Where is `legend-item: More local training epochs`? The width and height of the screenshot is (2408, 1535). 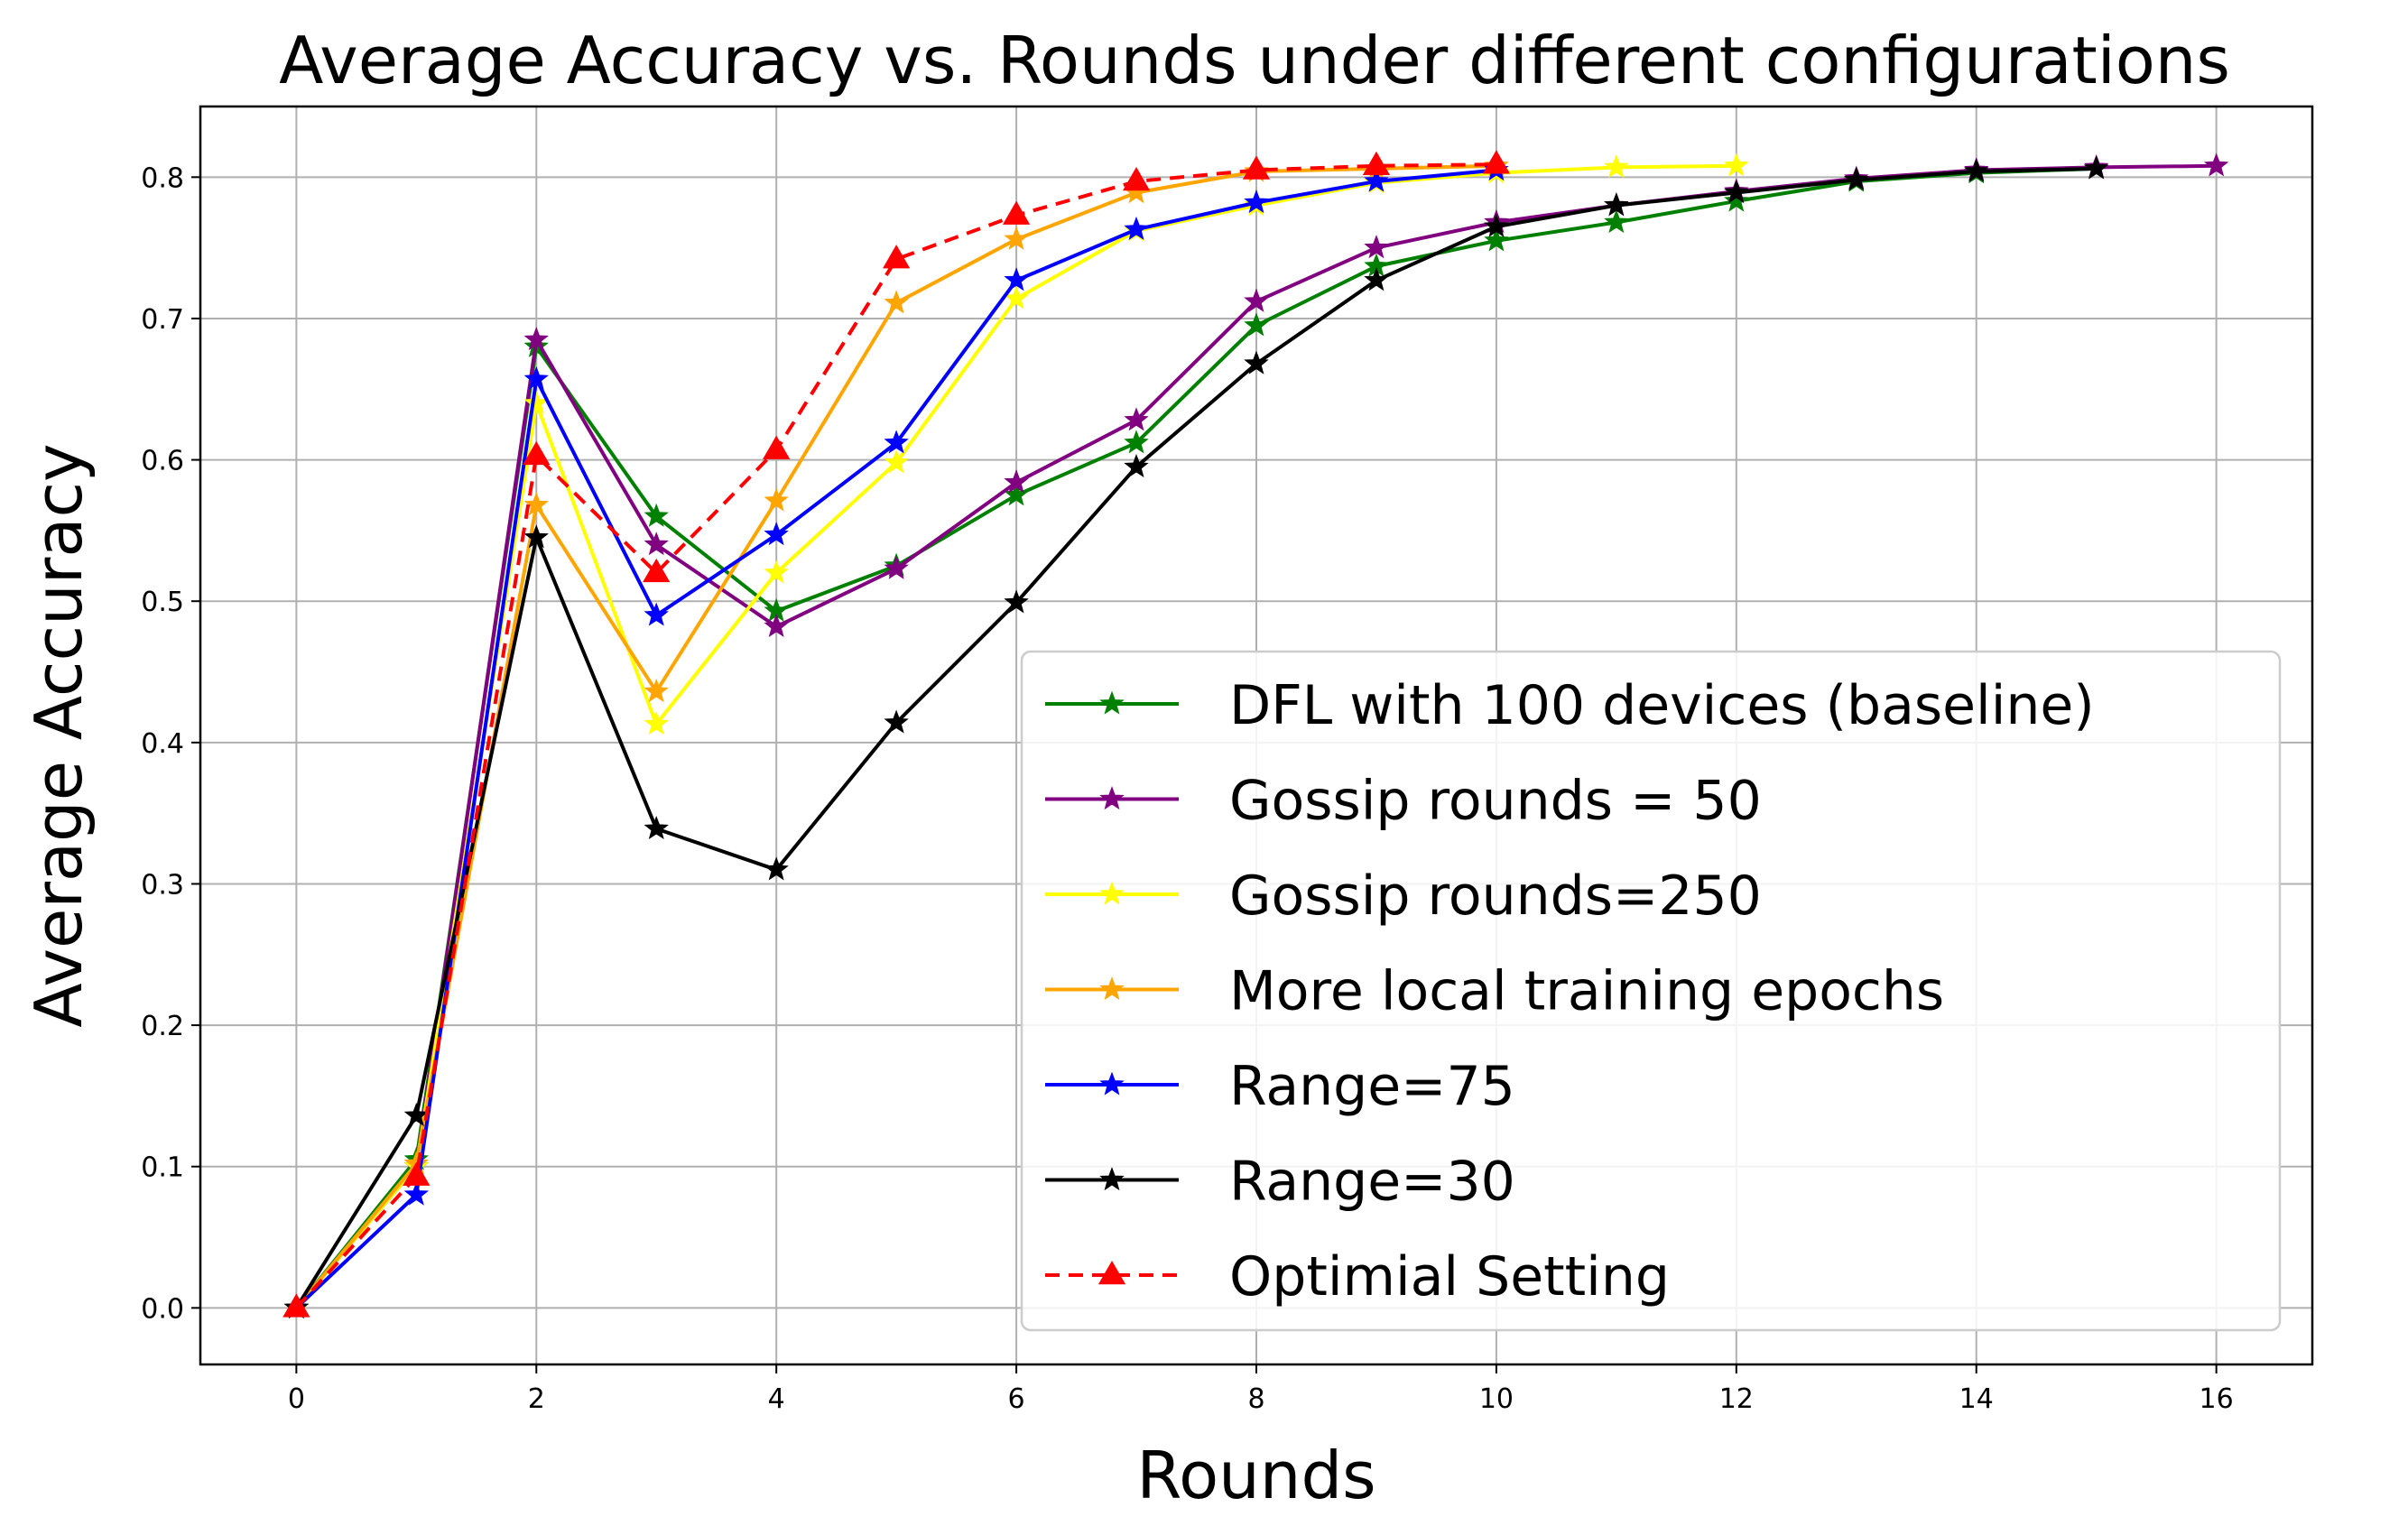 legend-item: More local training epochs is located at coordinates (1494, 992).